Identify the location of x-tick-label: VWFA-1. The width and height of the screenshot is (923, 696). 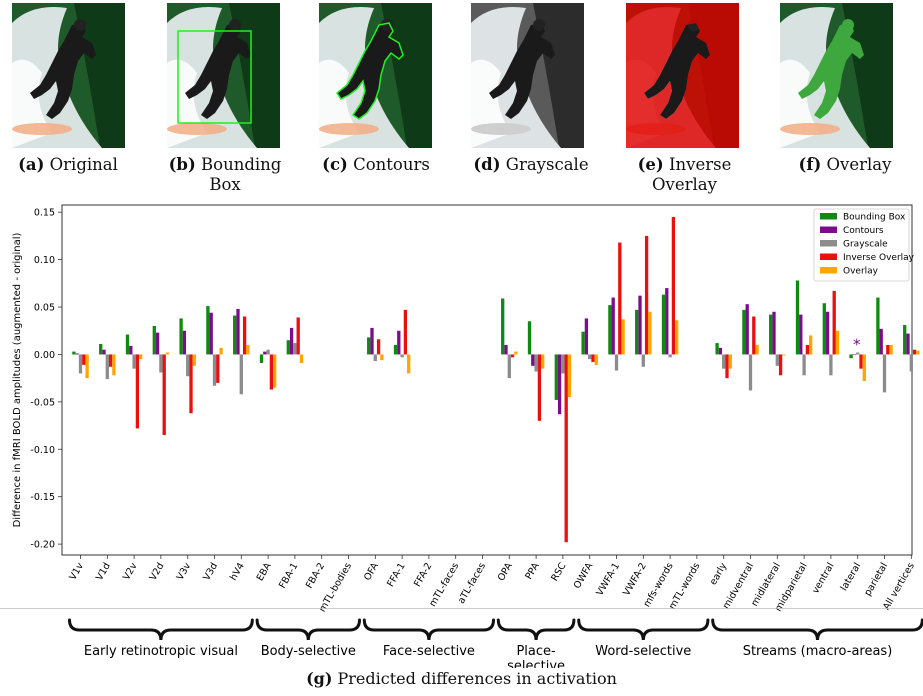
(608, 579).